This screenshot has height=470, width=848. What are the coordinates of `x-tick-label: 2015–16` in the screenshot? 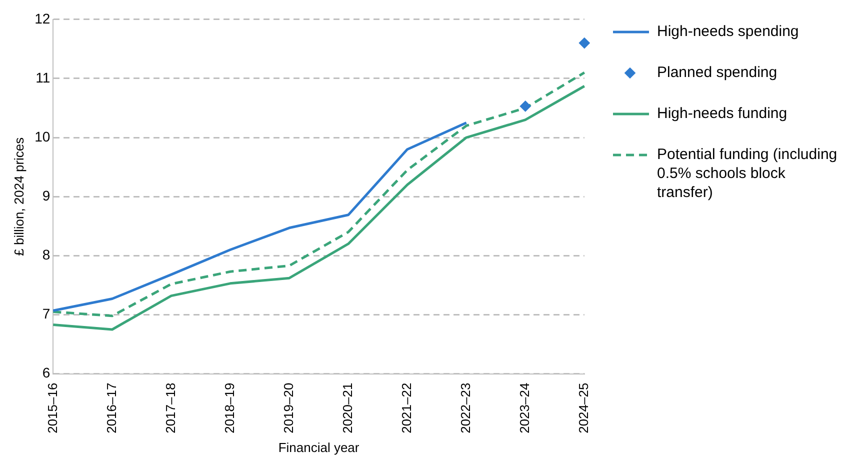 It's located at (52, 408).